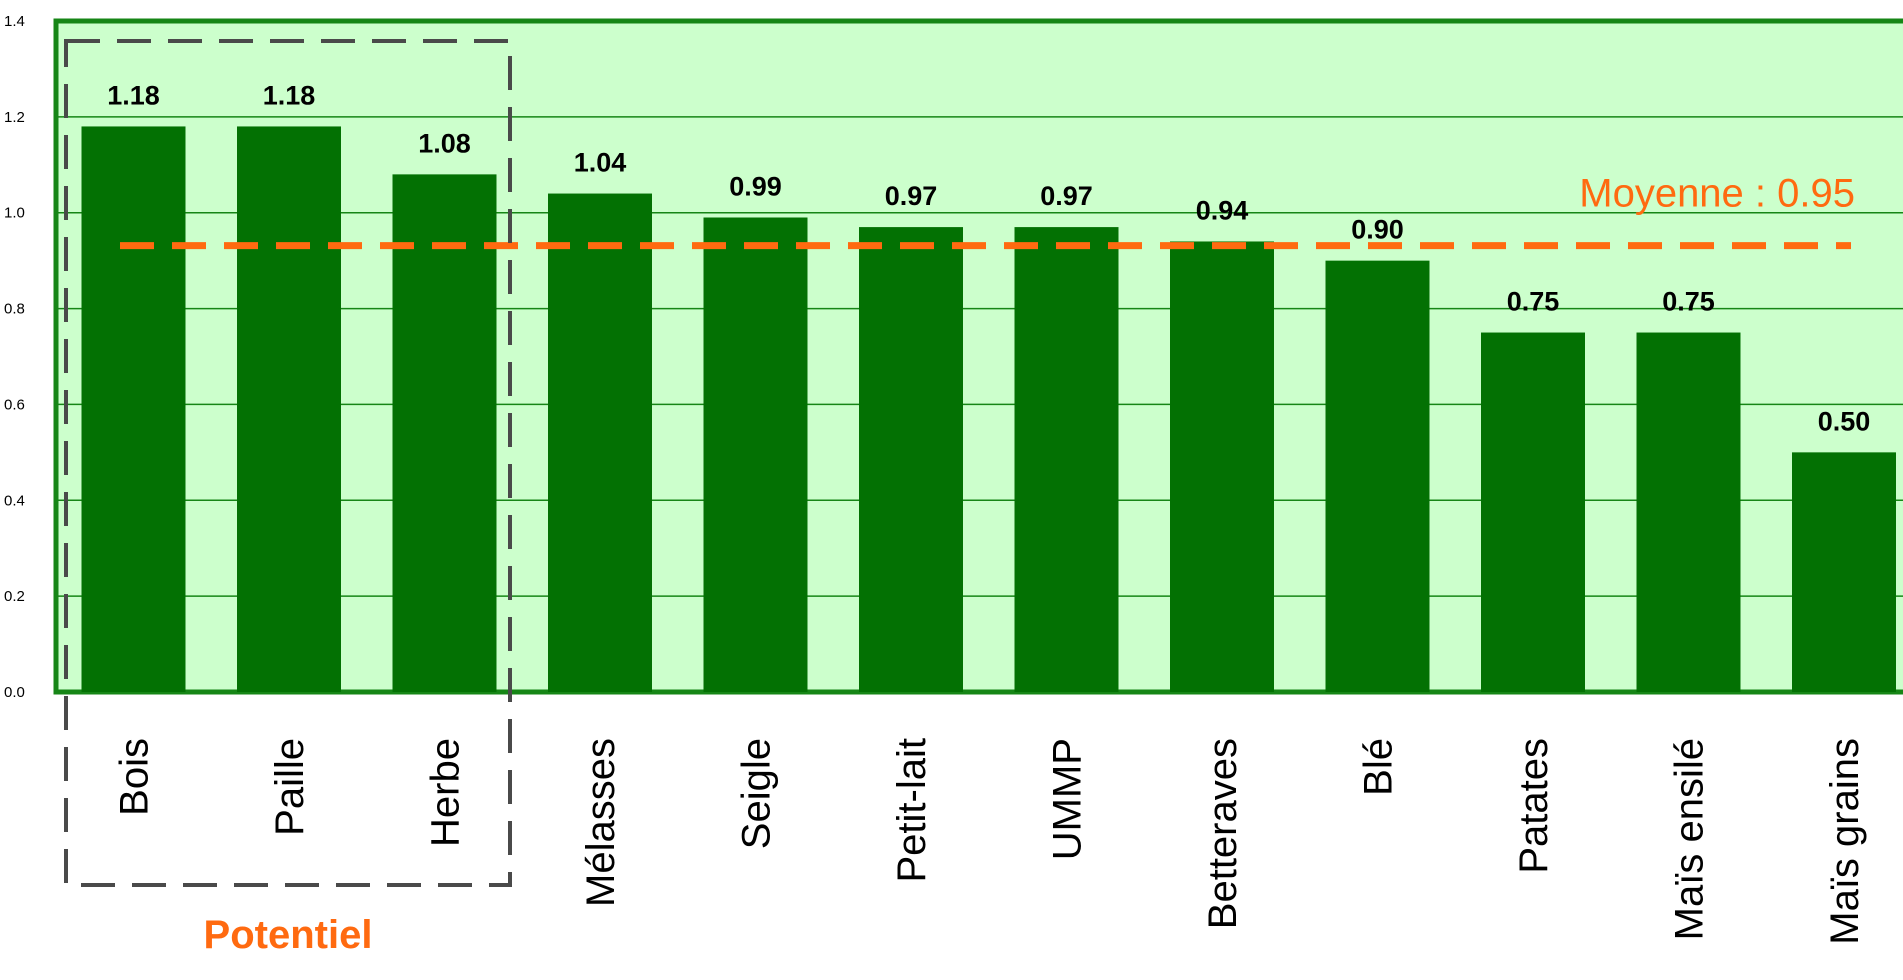 The width and height of the screenshot is (1903, 980). What do you see at coordinates (14, 21) in the screenshot?
I see `y-tick-label: 1.4` at bounding box center [14, 21].